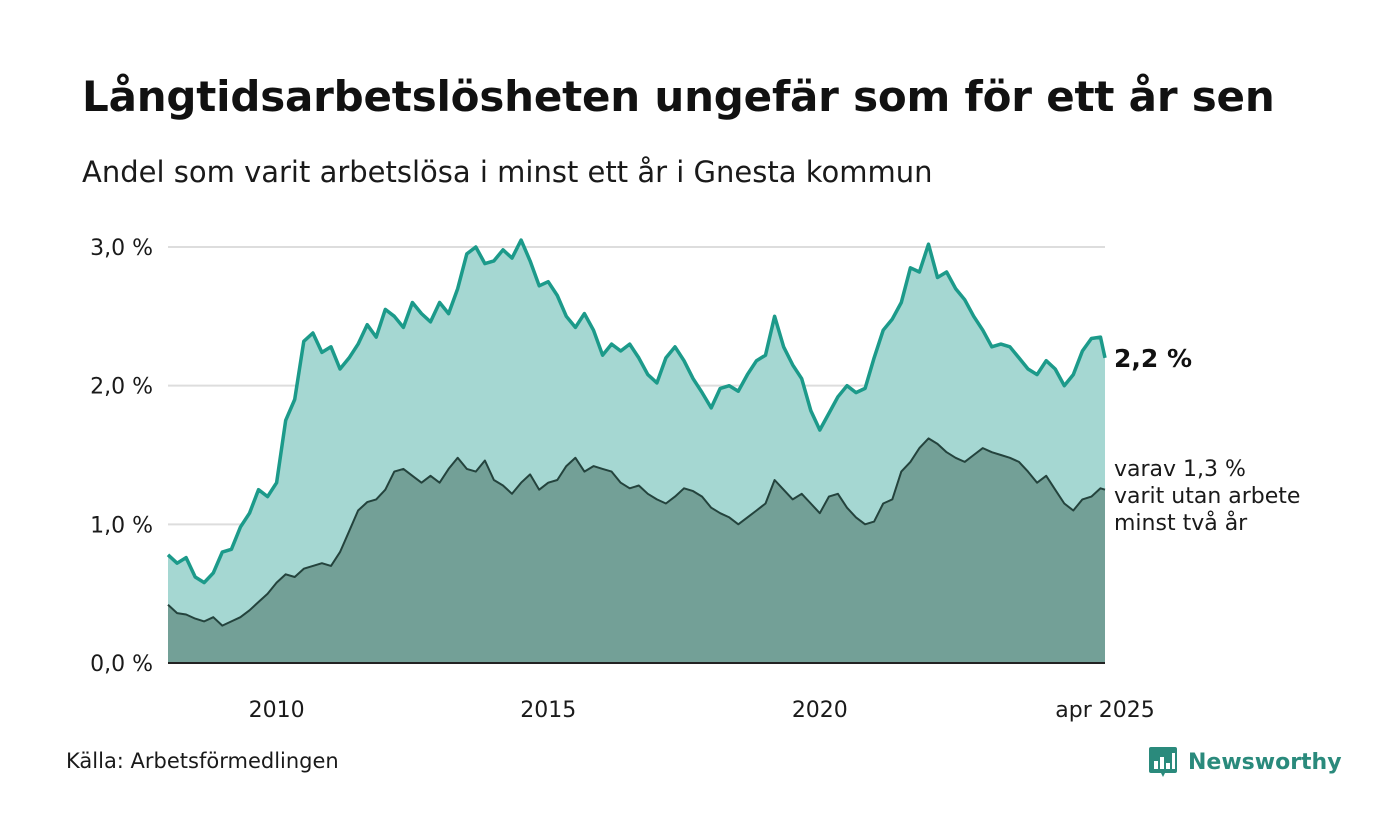  I want to click on y-tick-label: 1,0 %, so click(121, 525).